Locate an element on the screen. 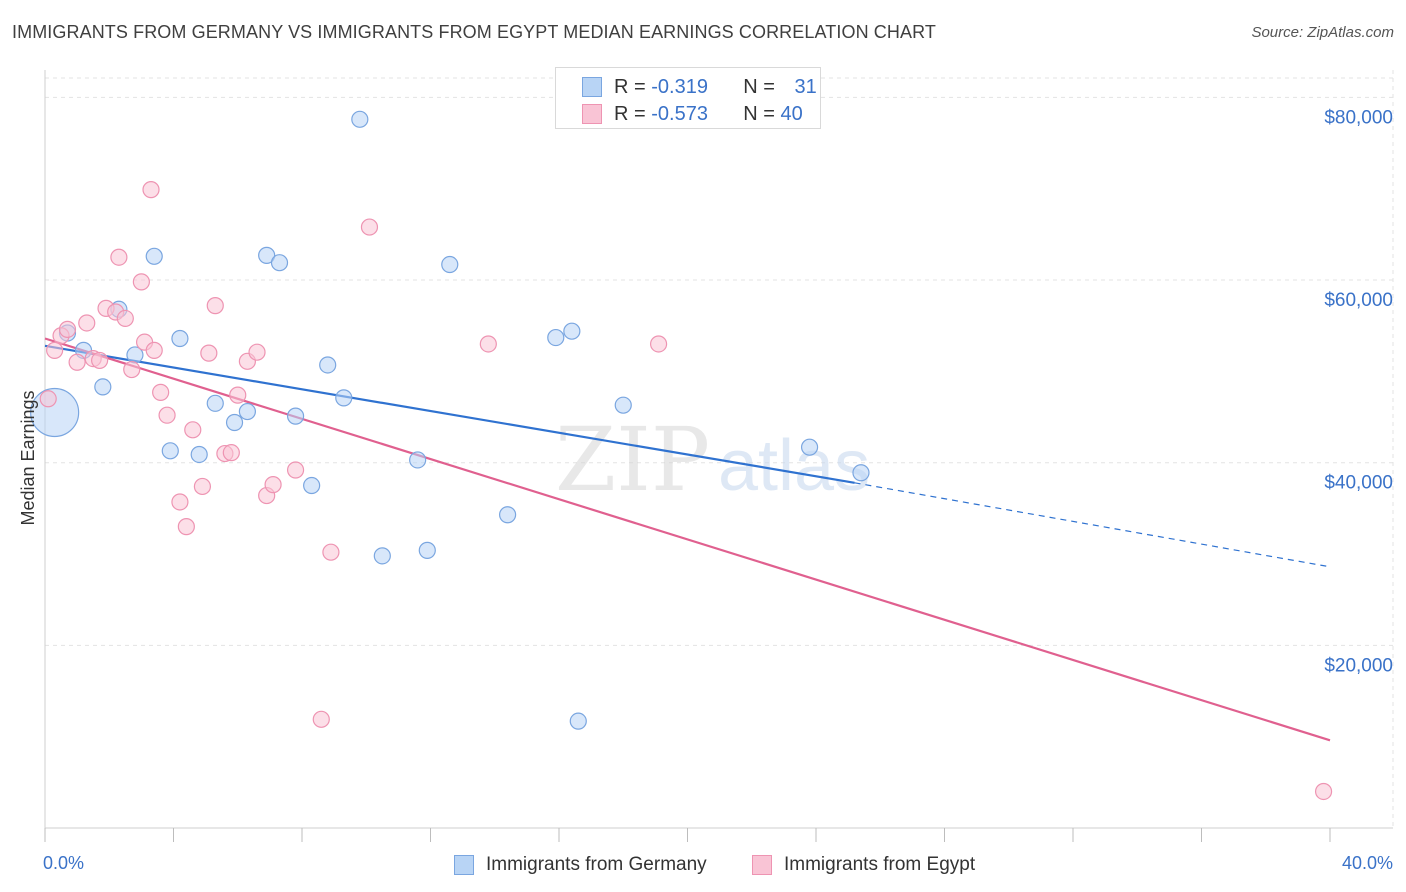 The height and width of the screenshot is (892, 1406). y-tick-label-3: $80,000 is located at coordinates (1358, 117).